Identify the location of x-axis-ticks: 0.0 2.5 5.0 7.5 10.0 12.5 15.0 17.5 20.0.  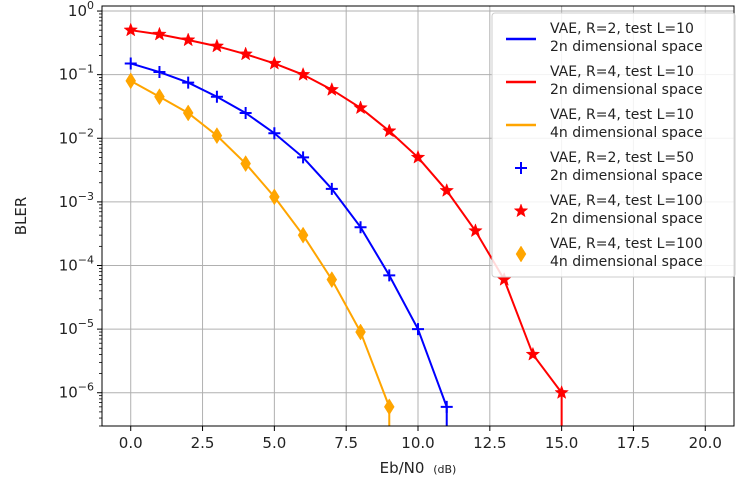
(420, 439).